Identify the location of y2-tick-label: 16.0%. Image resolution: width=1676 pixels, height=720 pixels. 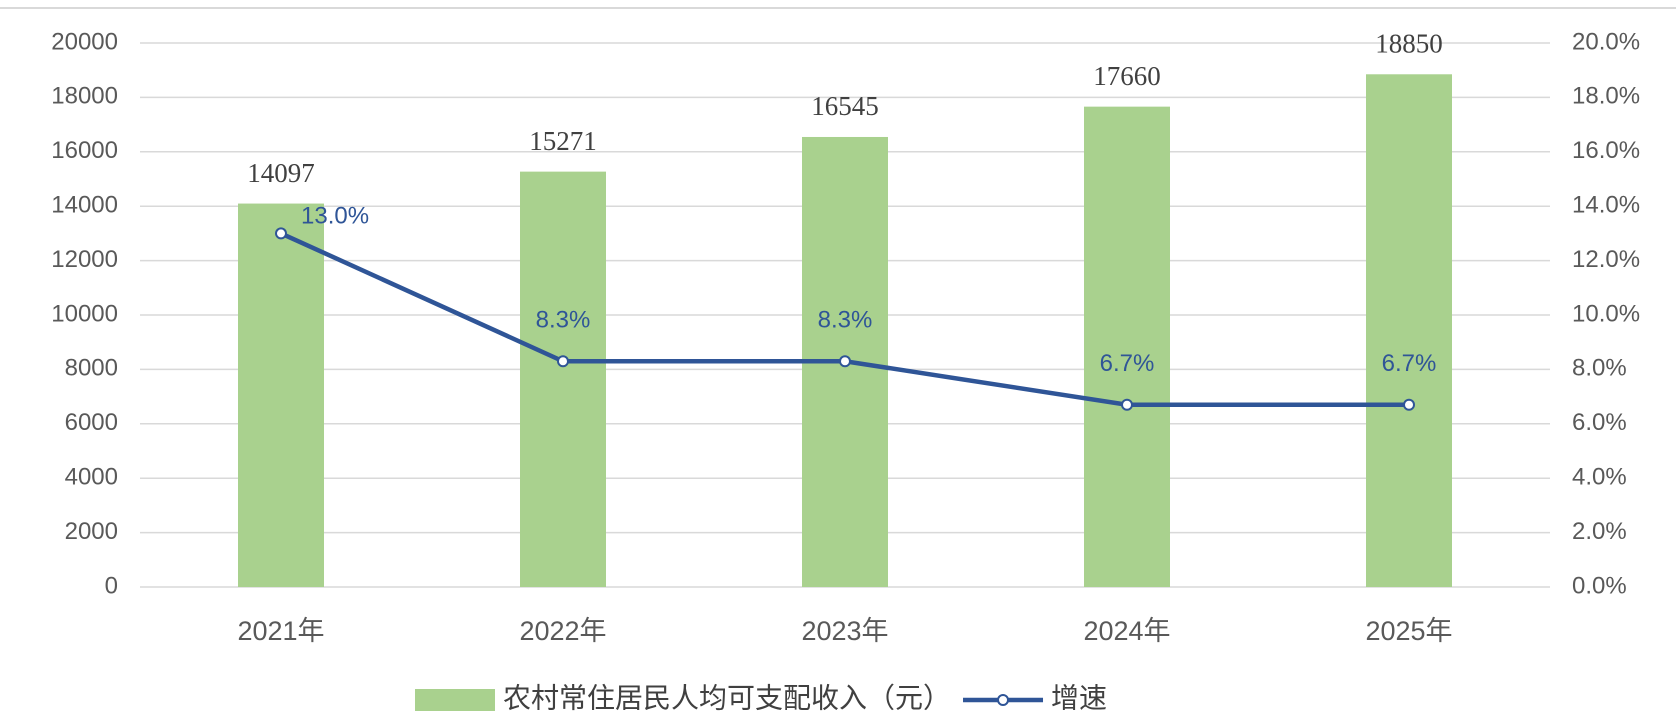
(1606, 150).